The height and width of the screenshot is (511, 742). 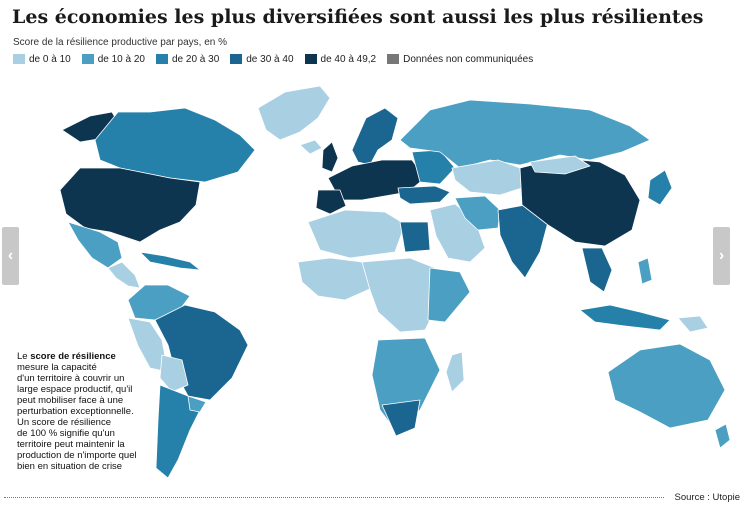 What do you see at coordinates (401, 295) in the screenshot?
I see `region-central-africa` at bounding box center [401, 295].